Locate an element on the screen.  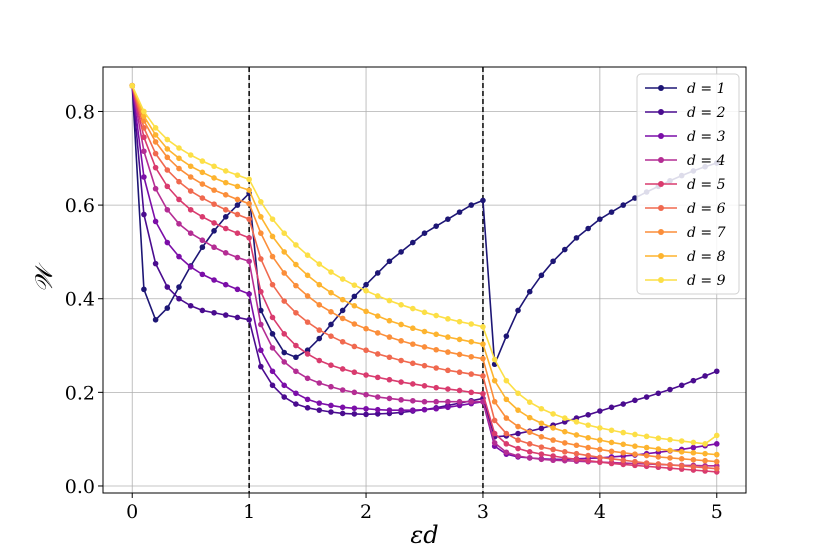
x-tick-label: 4 is located at coordinates (600, 512).